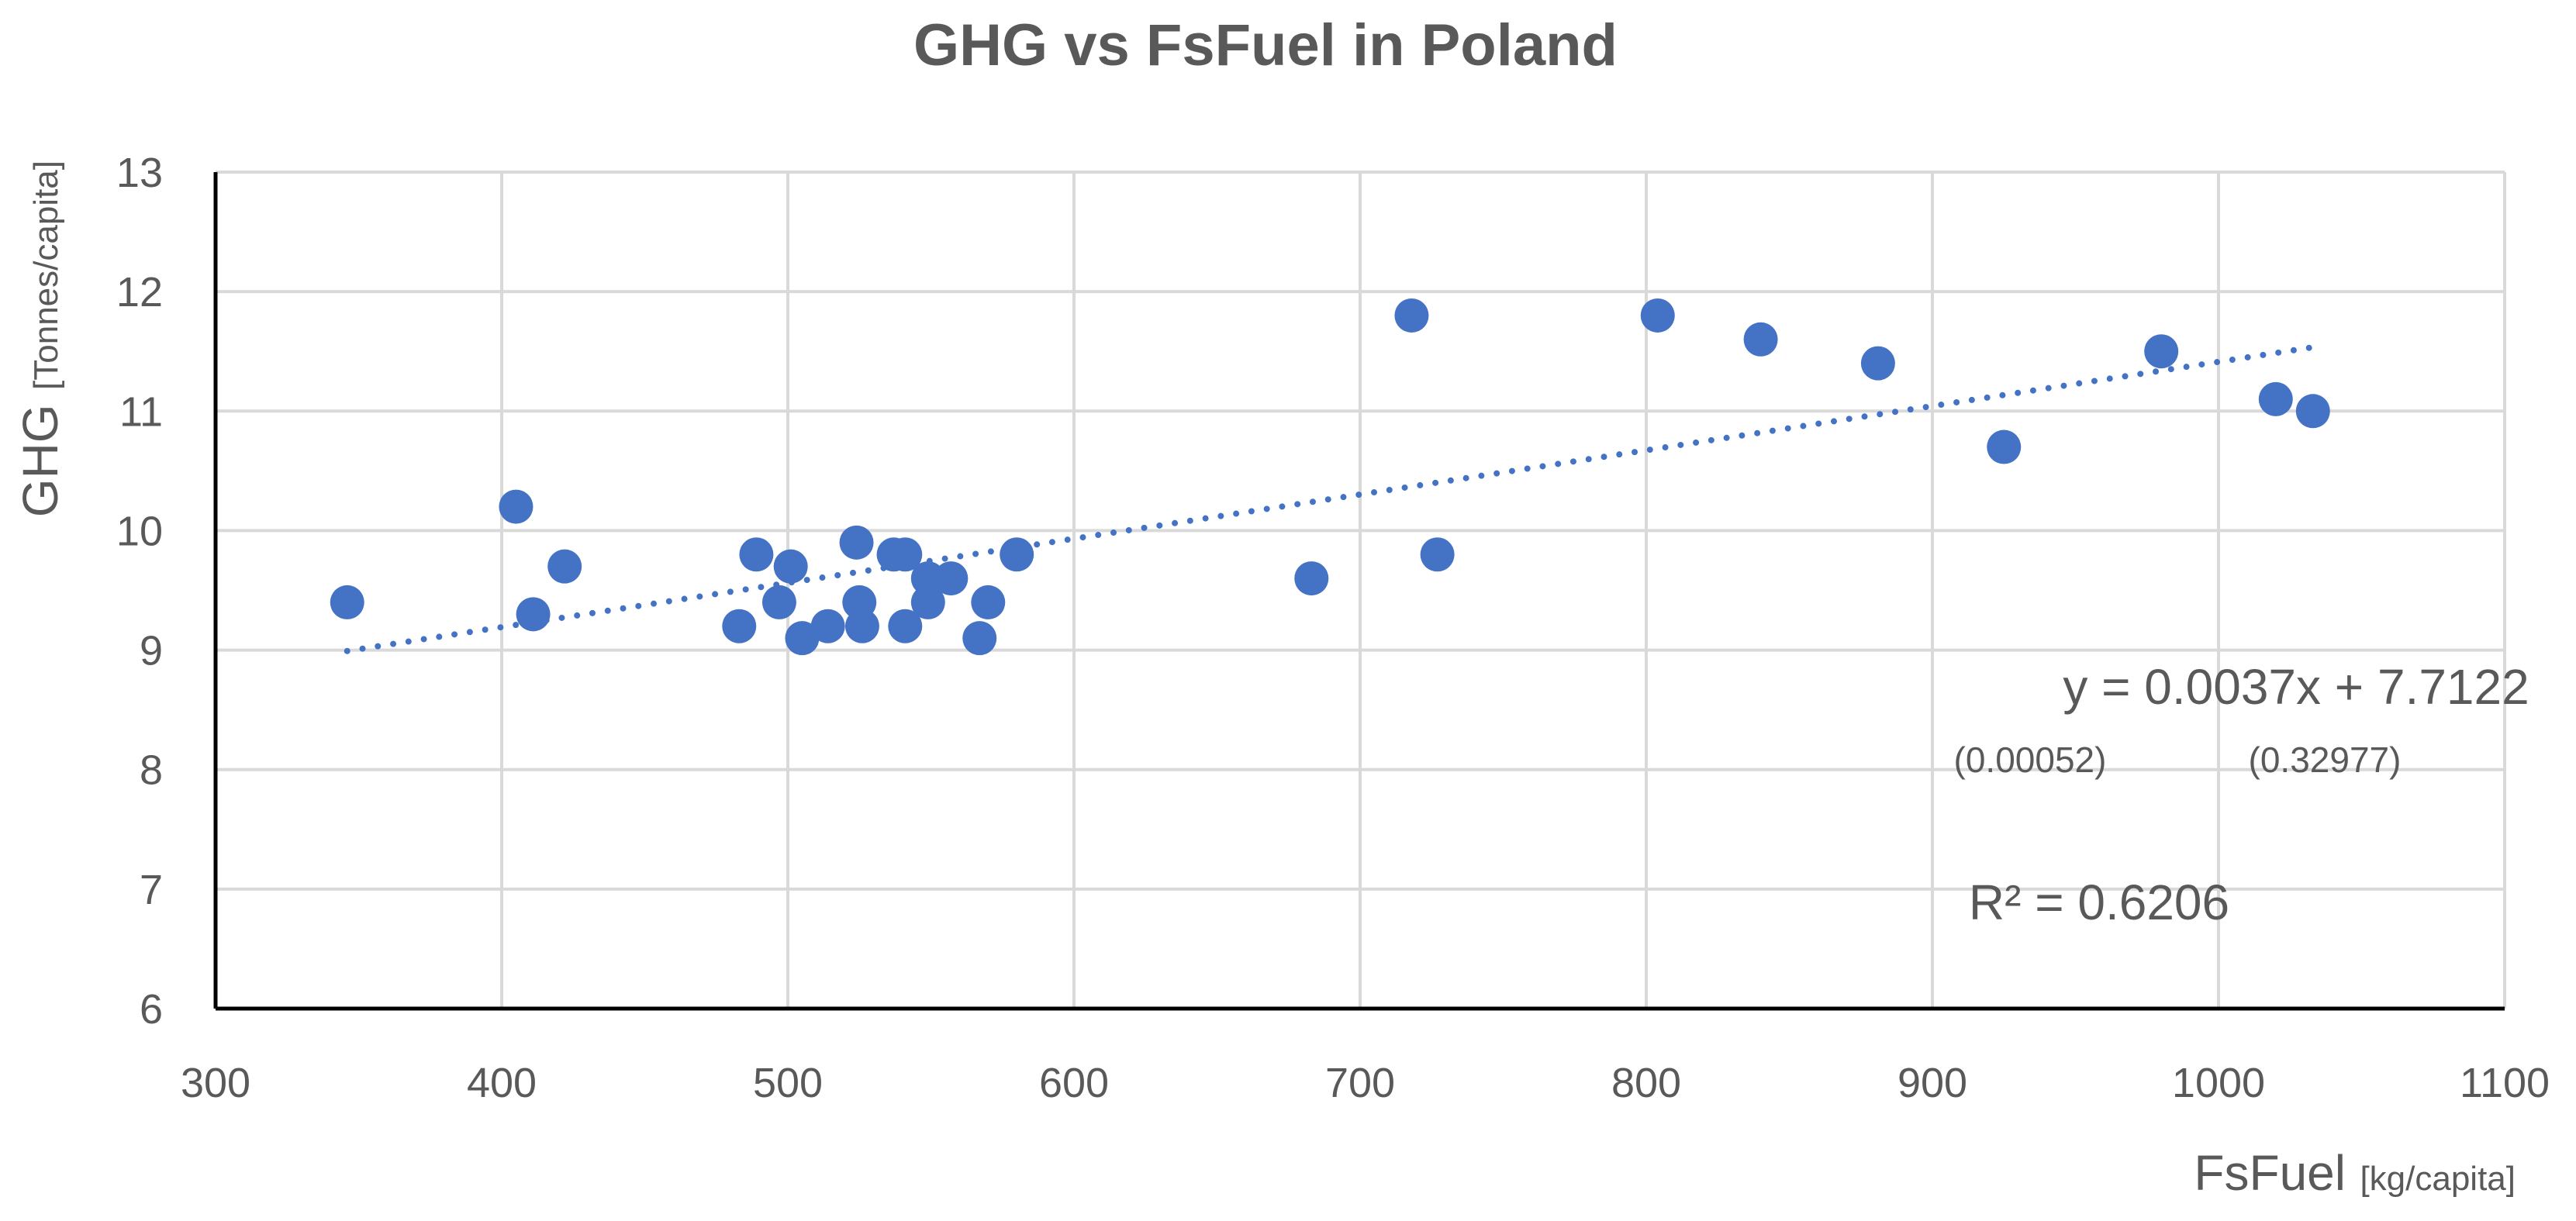 Image resolution: width=2576 pixels, height=1221 pixels. I want to click on trendline-equation: y = 0.0037x + 7.7122, so click(2296, 687).